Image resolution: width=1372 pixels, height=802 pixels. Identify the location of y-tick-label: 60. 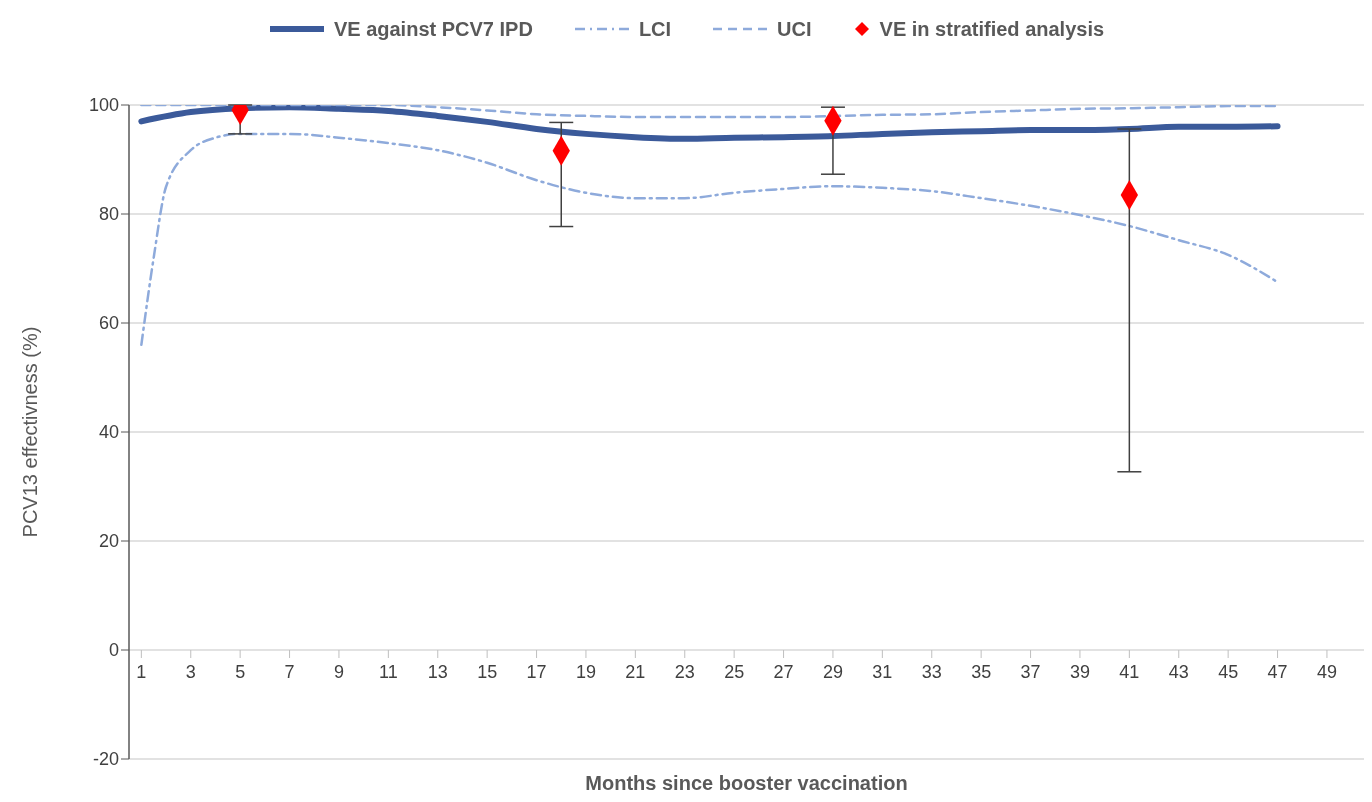
(108, 323).